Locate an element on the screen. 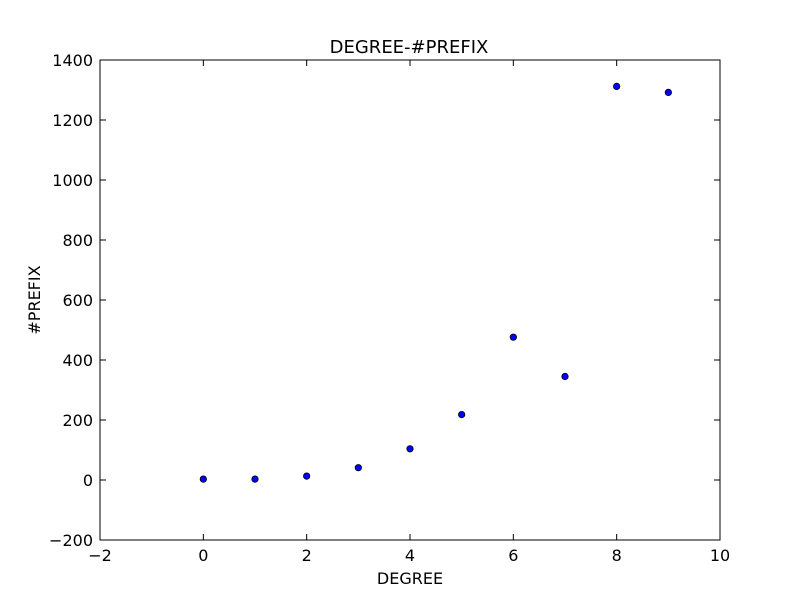 This screenshot has height=600, width=800. y-tick-label: 800 is located at coordinates (77, 240).